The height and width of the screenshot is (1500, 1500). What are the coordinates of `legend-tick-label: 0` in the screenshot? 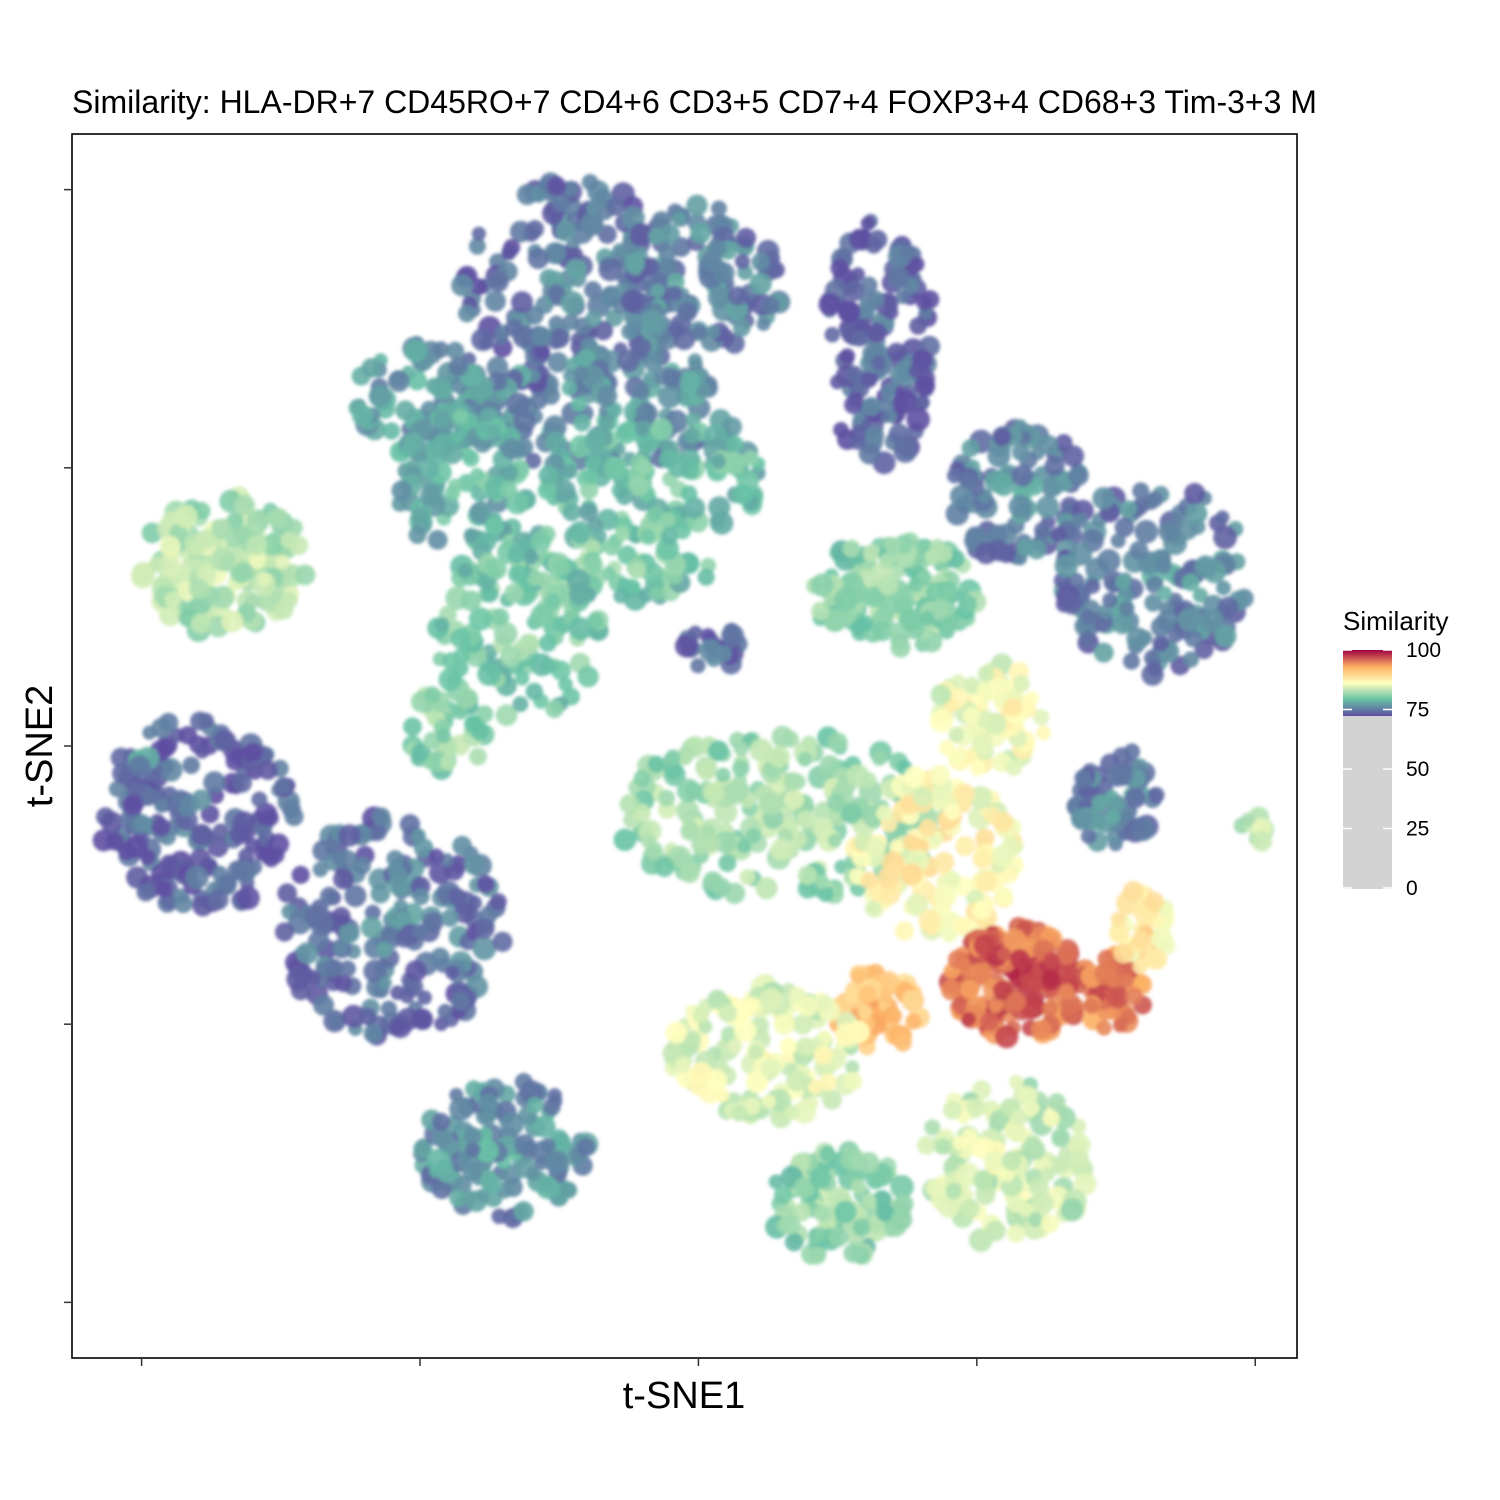 It's located at (1412, 888).